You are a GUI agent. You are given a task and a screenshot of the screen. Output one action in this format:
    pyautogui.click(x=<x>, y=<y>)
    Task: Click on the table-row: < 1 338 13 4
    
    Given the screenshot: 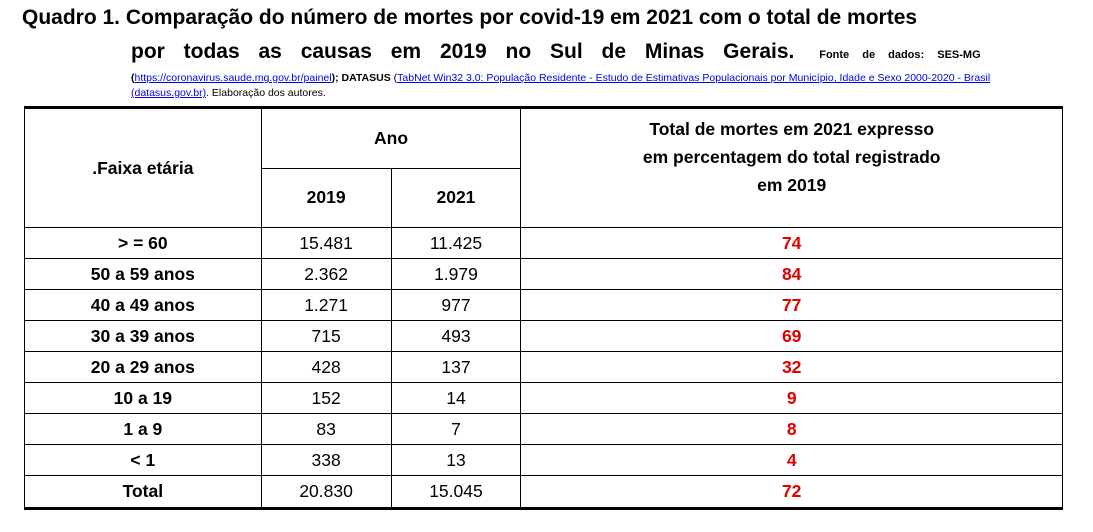 What is the action you would take?
    pyautogui.click(x=543, y=460)
    